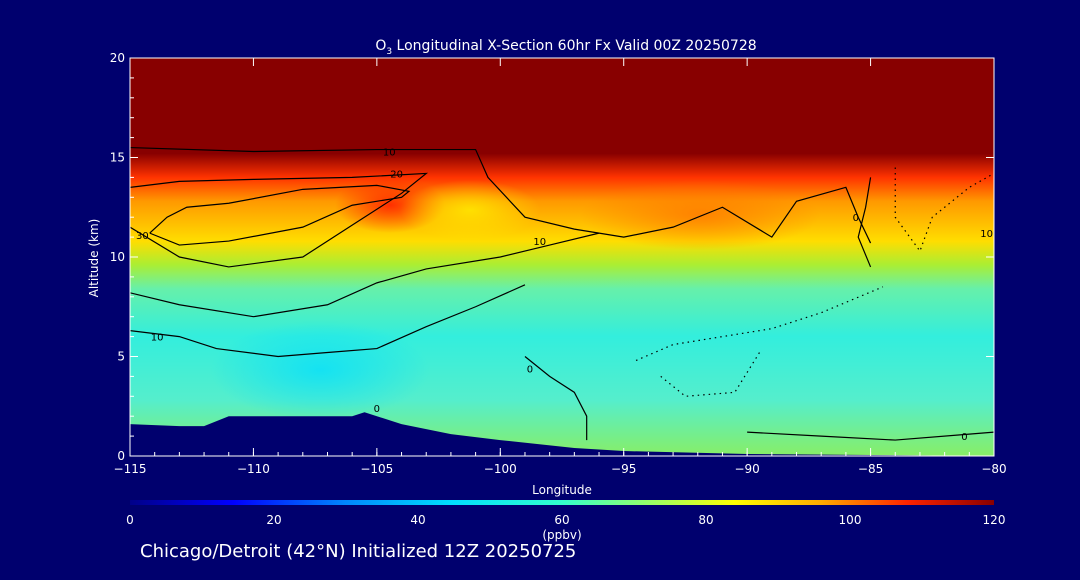 This screenshot has width=1080, height=580. Describe the element at coordinates (389, 52) in the screenshot. I see `title-subscript: 3` at that location.